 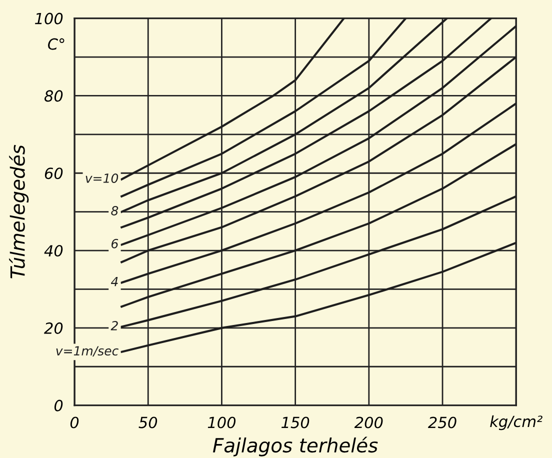 What do you see at coordinates (368, 422) in the screenshot?
I see `x-tick-label: 200` at bounding box center [368, 422].